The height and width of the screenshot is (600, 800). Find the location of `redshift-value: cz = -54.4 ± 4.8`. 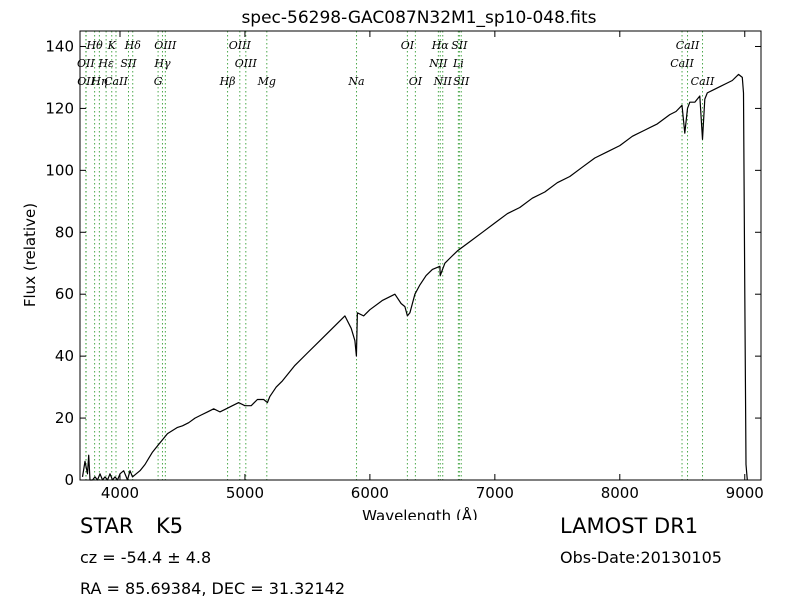

redshift-value: cz = -54.4 ± 4.8 is located at coordinates (146, 557).